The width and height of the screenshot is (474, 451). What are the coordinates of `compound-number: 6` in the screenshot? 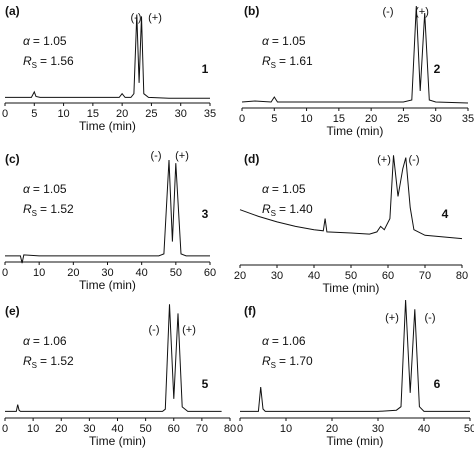 It's located at (437, 384).